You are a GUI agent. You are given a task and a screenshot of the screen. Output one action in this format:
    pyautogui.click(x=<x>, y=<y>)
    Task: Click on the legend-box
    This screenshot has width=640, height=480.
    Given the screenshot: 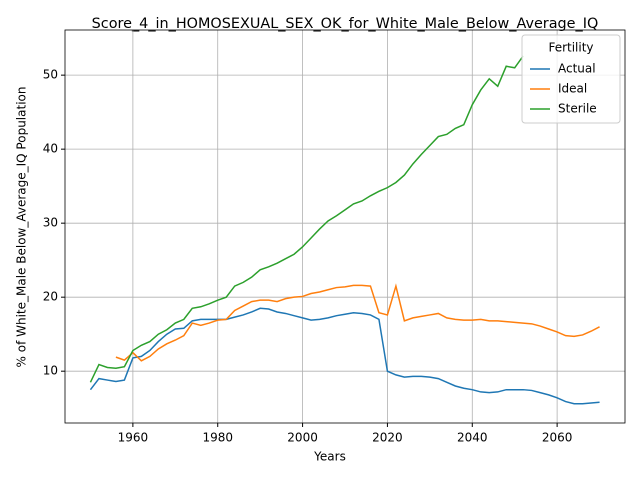 What is the action you would take?
    pyautogui.click(x=571, y=79)
    